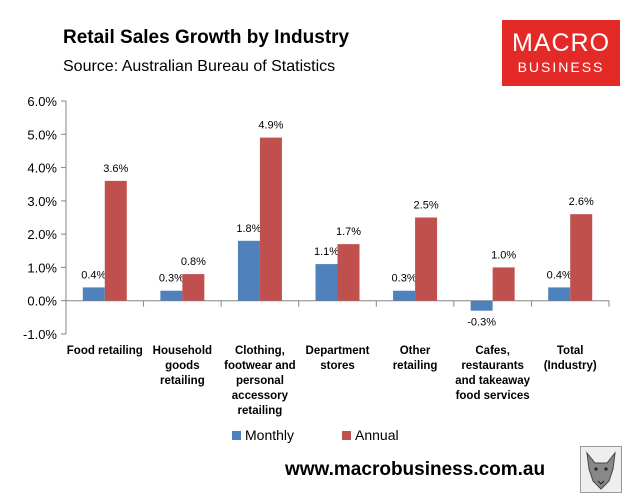 This screenshot has height=498, width=629. I want to click on x-category-label: accessory, so click(260, 396).